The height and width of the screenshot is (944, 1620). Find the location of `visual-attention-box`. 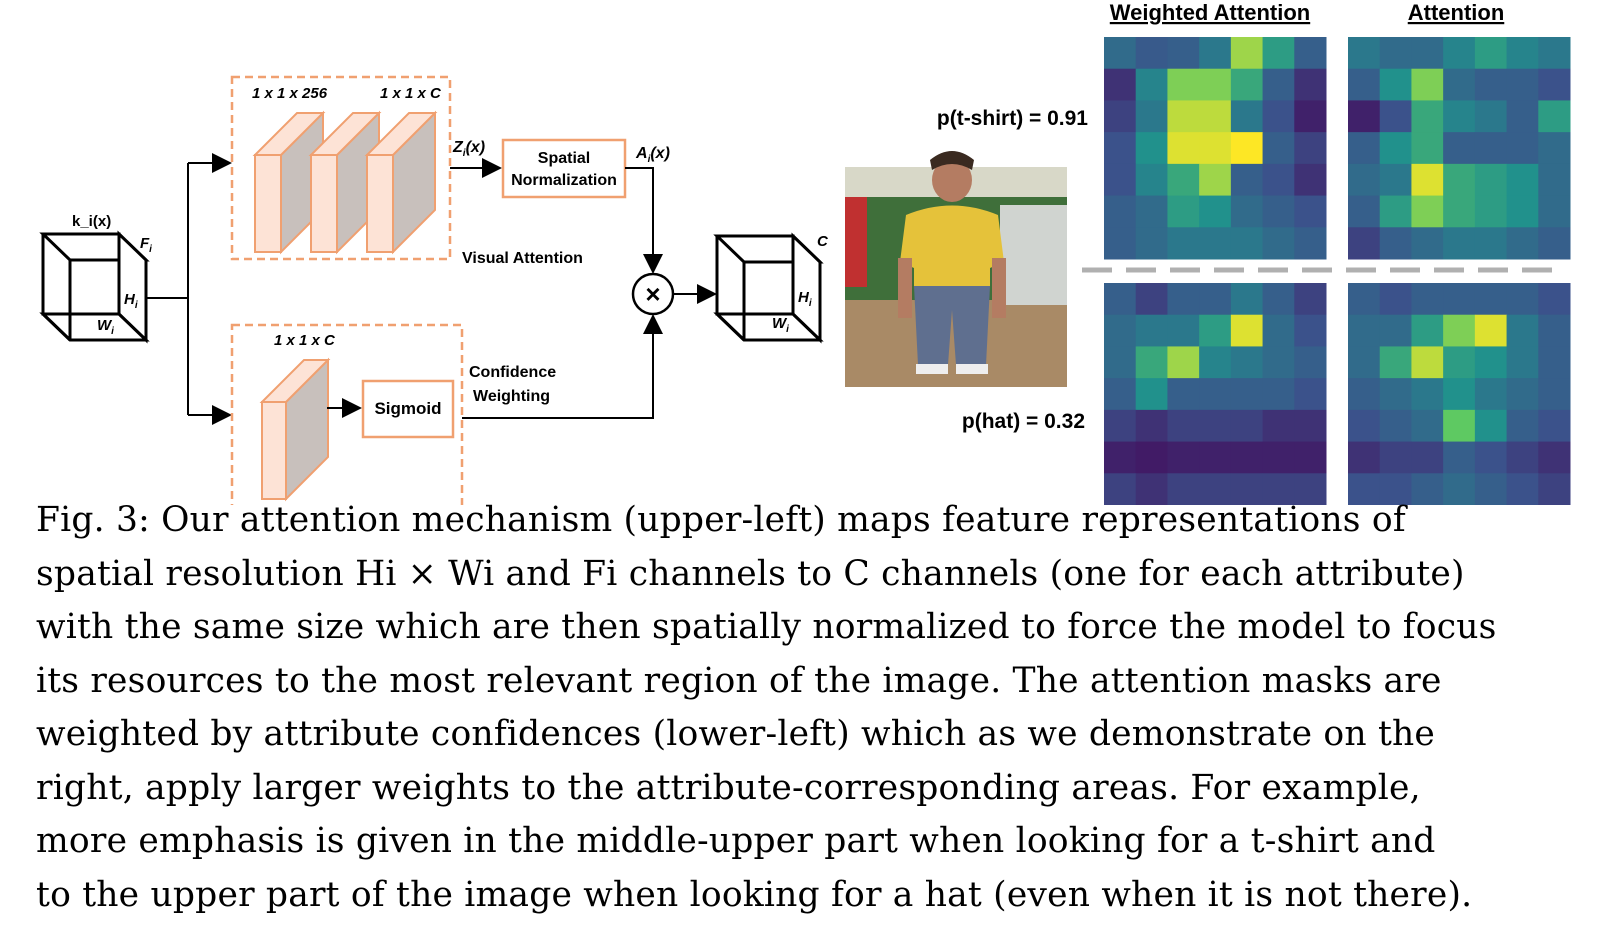

visual-attention-box is located at coordinates (341, 168).